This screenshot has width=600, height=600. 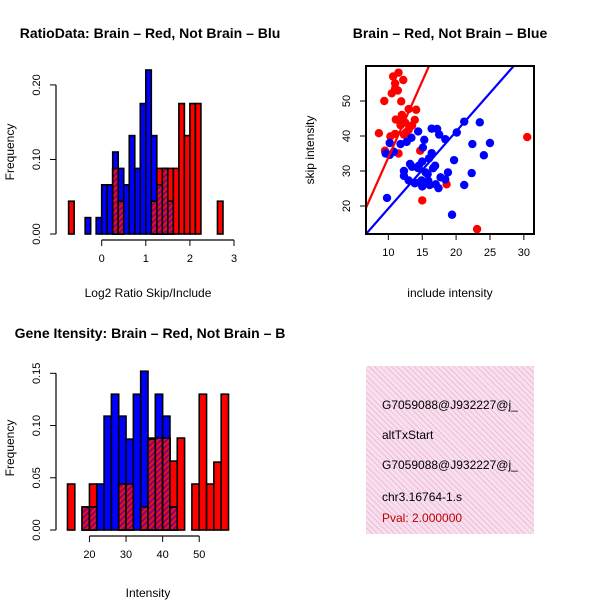 I want to click on fit-line-brain, so click(x=398, y=137).